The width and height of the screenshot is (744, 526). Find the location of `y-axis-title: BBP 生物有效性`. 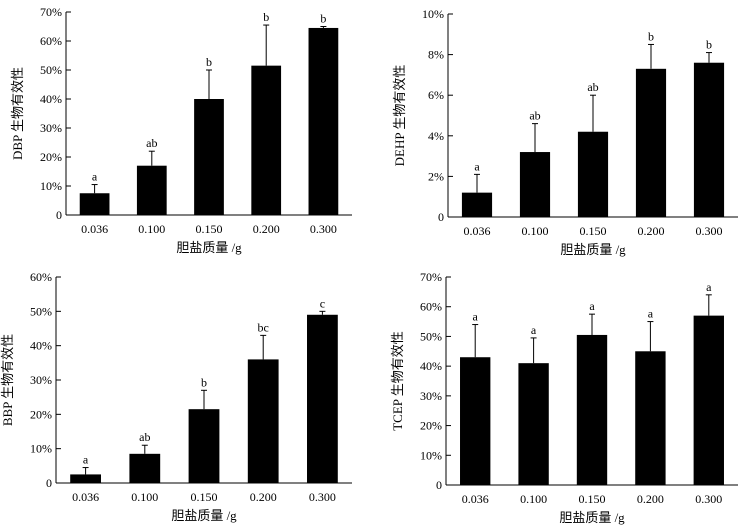

y-axis-title: BBP 生物有效性 is located at coordinates (7, 380).